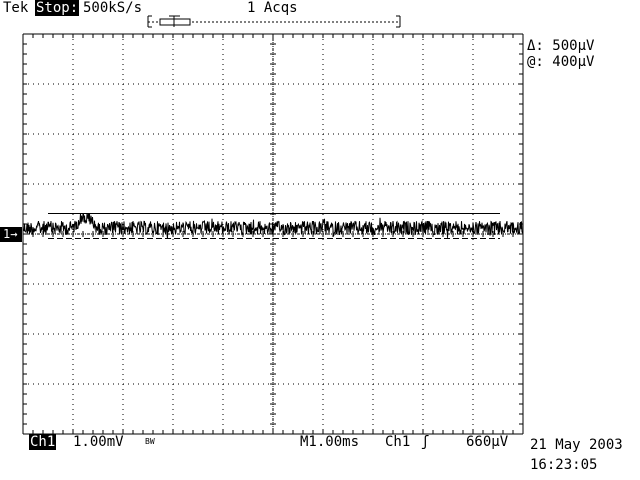 The height and width of the screenshot is (480, 640). I want to click on date-stamp: 21 May 2003, so click(576, 445).